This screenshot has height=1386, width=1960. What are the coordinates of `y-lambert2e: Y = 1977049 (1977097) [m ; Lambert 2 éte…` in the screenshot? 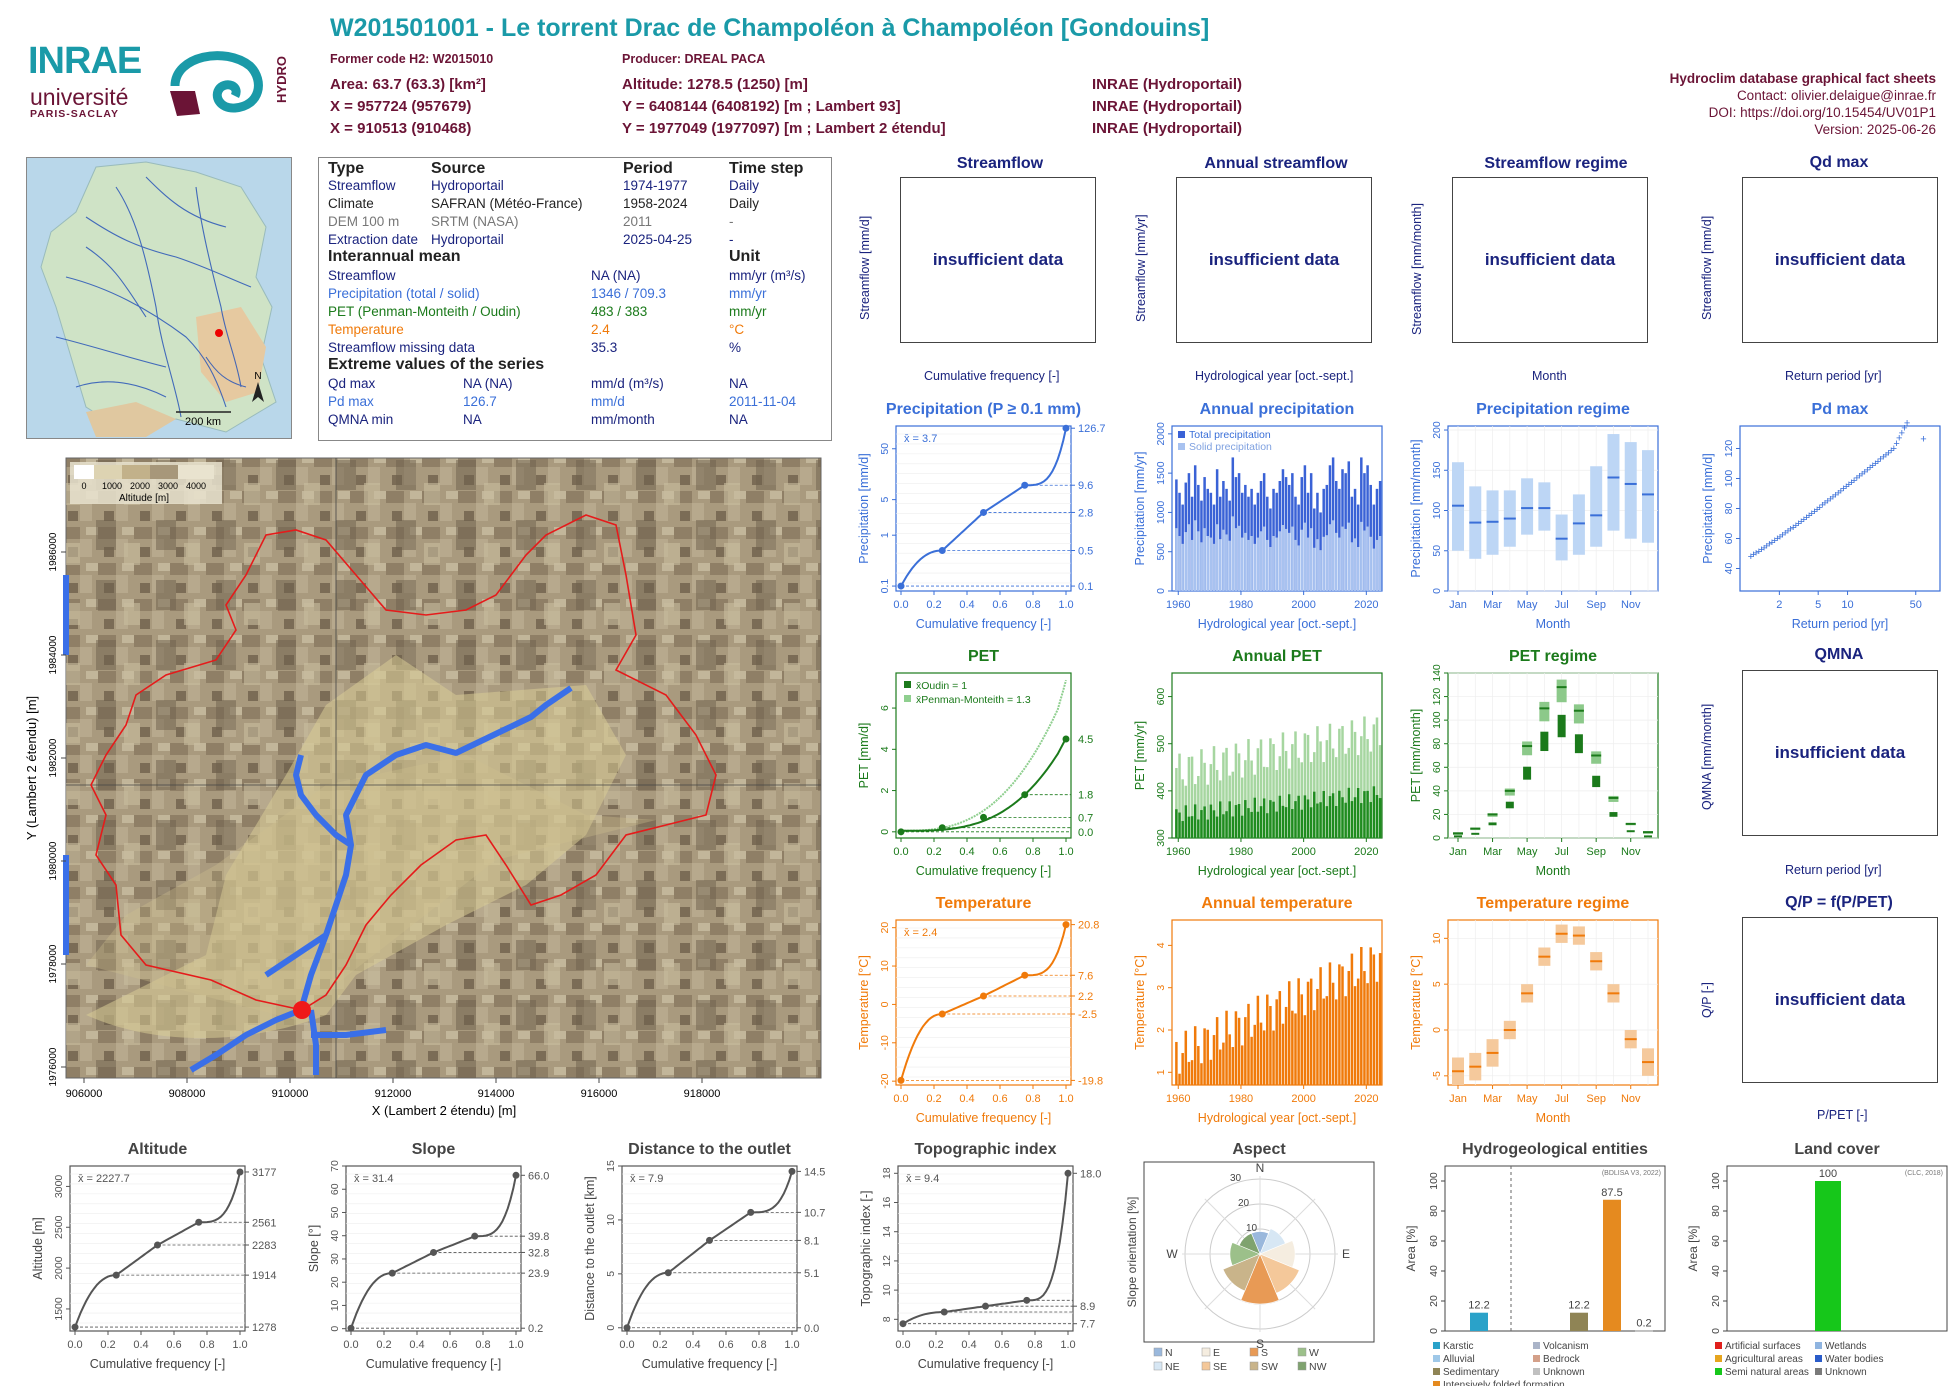 It's located at (784, 128).